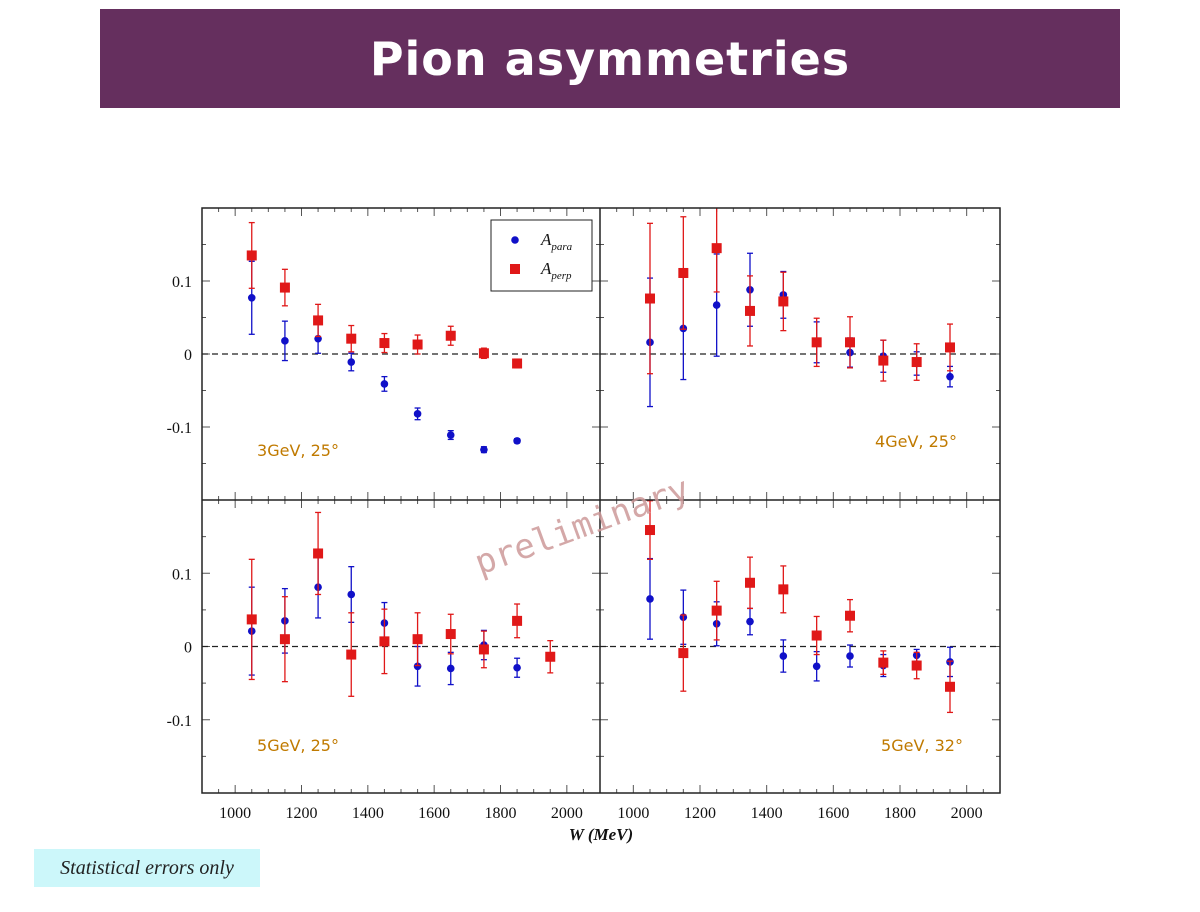  I want to click on statistical-errors-note: Statistical errors only, so click(147, 868).